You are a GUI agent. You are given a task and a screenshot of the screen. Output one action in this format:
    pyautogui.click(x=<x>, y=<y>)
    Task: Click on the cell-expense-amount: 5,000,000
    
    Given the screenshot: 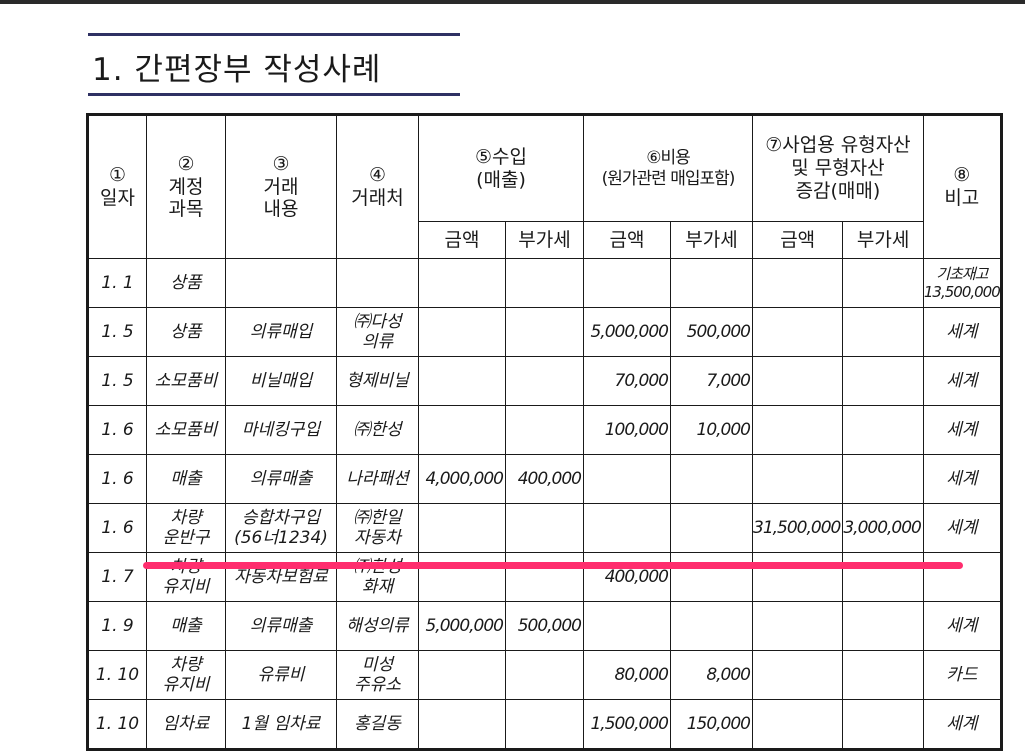 What is the action you would take?
    pyautogui.click(x=627, y=332)
    